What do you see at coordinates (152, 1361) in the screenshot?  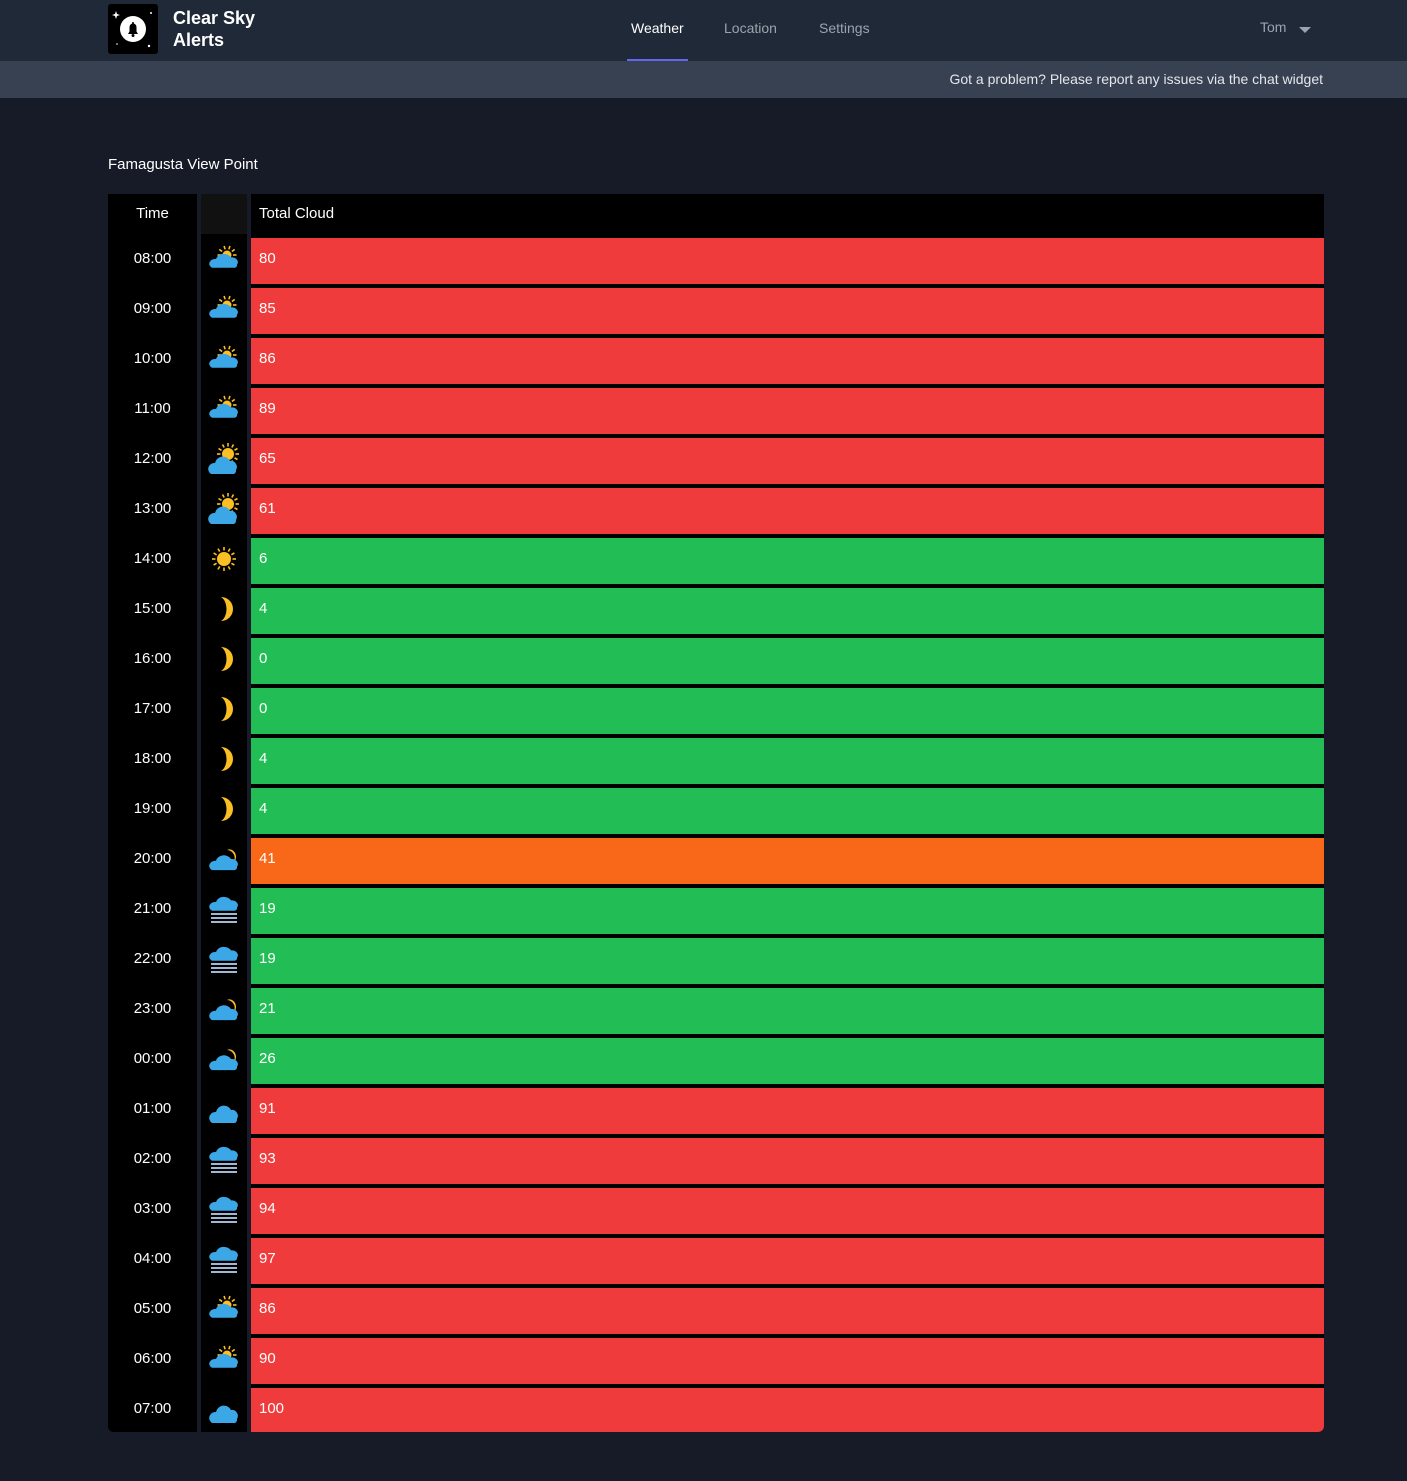 I see `row-time: 06:00` at bounding box center [152, 1361].